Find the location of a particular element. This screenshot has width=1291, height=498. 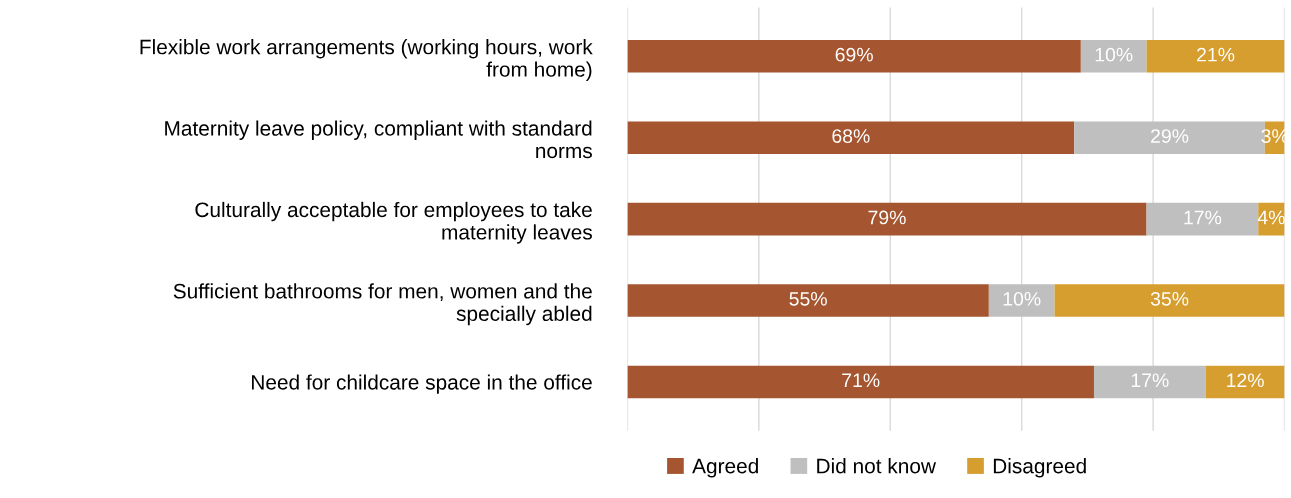

data-label: 35% is located at coordinates (1169, 298).